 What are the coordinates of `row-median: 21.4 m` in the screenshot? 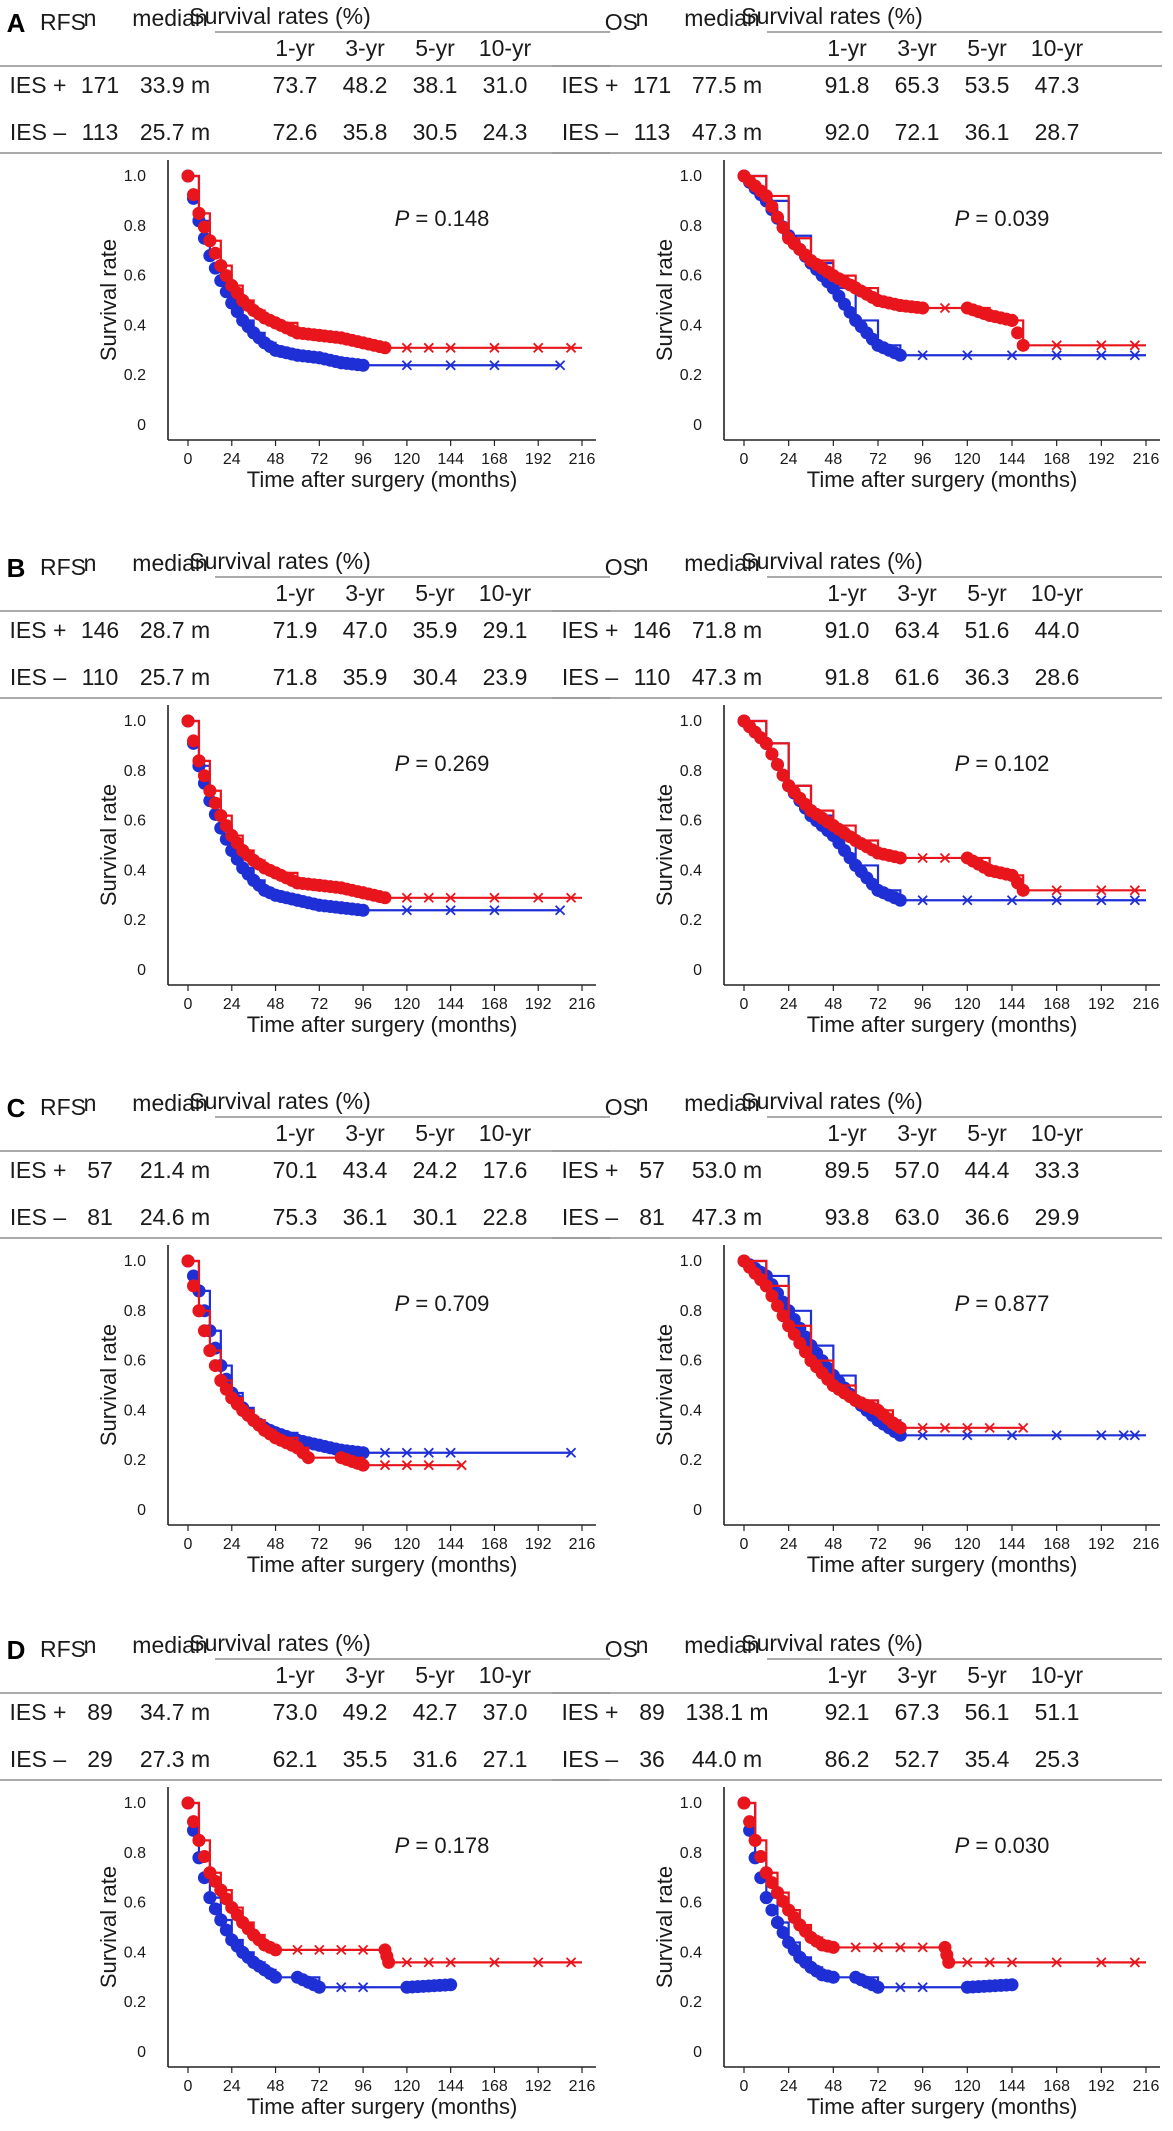 It's located at (175, 1170).